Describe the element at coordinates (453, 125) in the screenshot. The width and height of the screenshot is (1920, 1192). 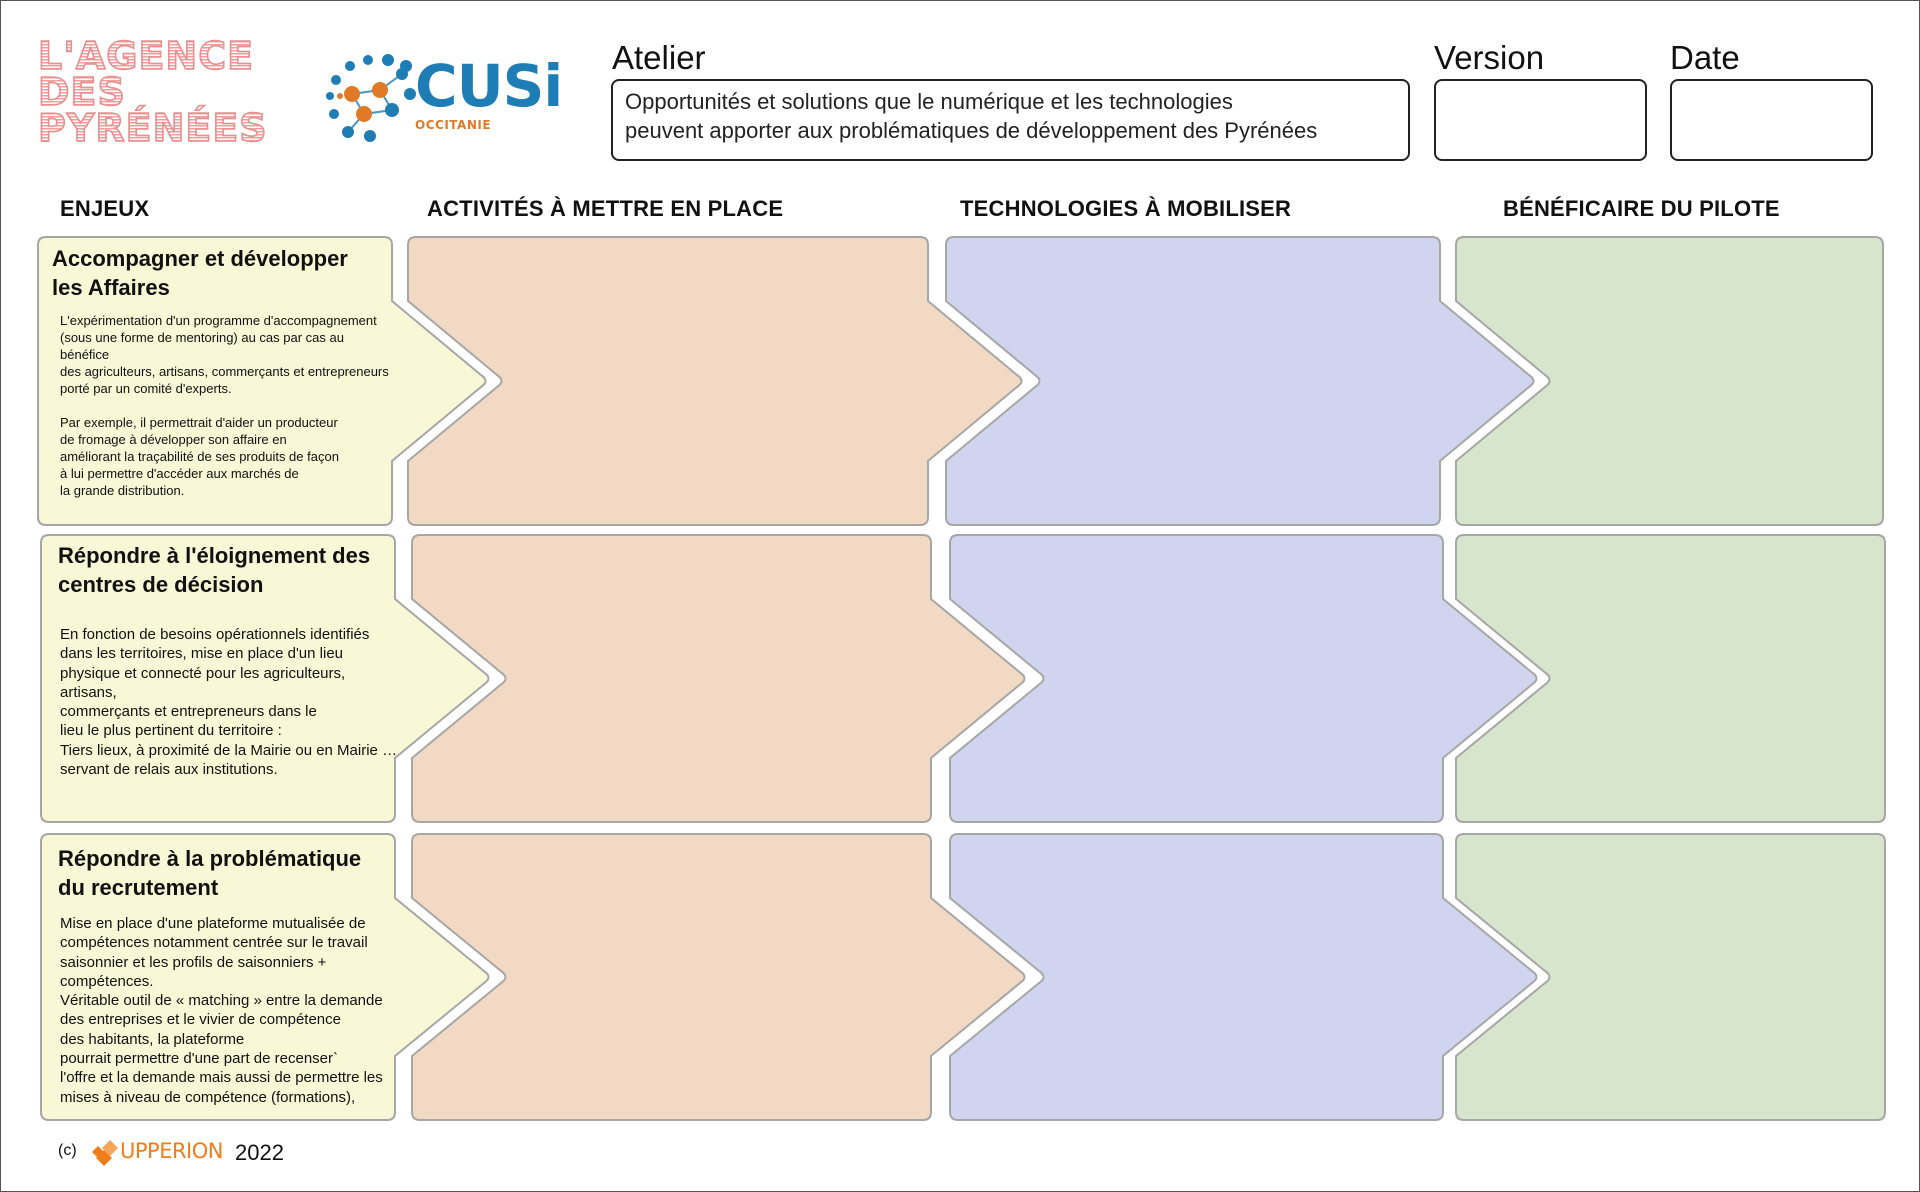
I see `cusi-logo-region: OCCITANIE` at that location.